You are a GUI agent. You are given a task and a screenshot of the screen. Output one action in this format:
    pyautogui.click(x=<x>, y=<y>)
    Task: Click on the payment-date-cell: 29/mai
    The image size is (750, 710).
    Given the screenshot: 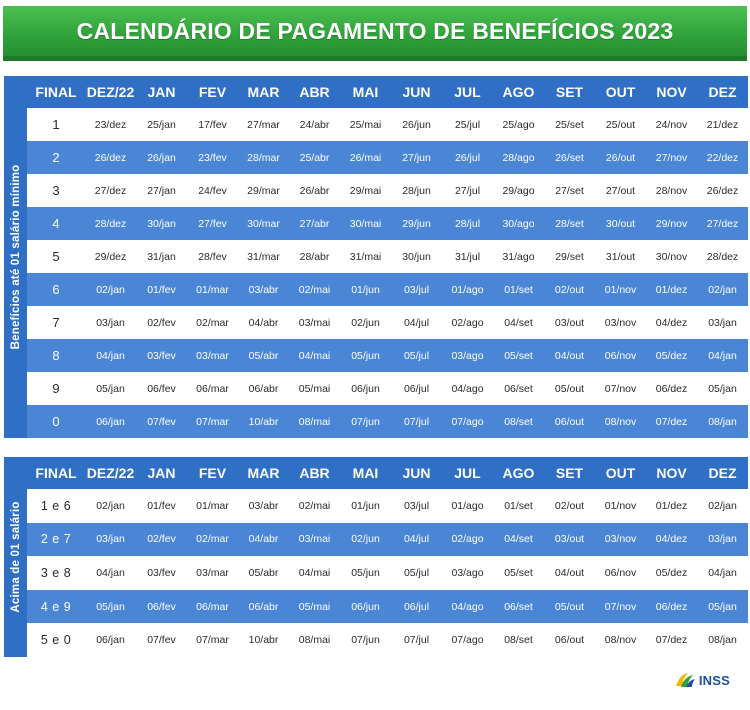 What is the action you would take?
    pyautogui.click(x=365, y=190)
    